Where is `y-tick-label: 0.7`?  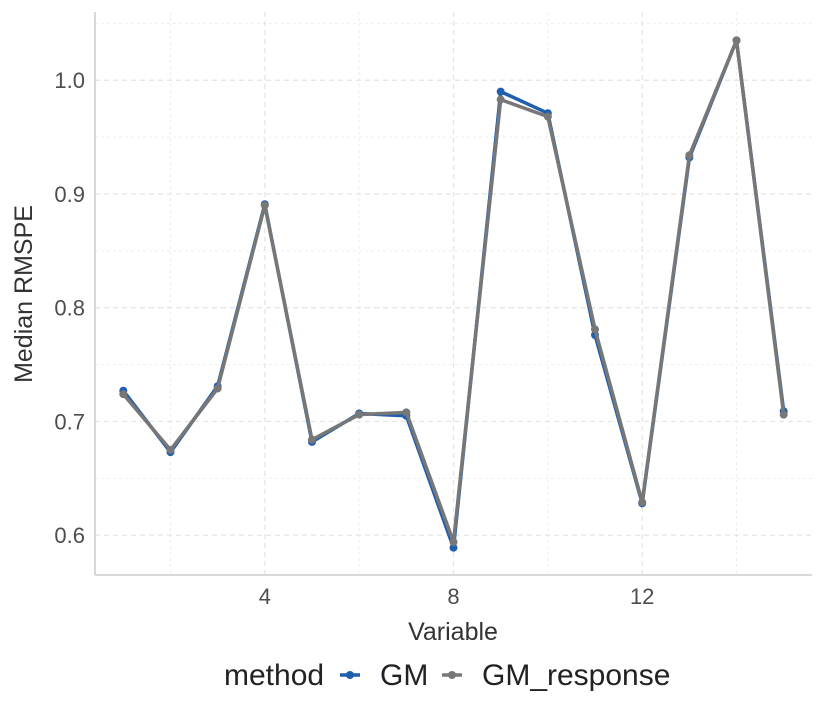 y-tick-label: 0.7 is located at coordinates (69, 421).